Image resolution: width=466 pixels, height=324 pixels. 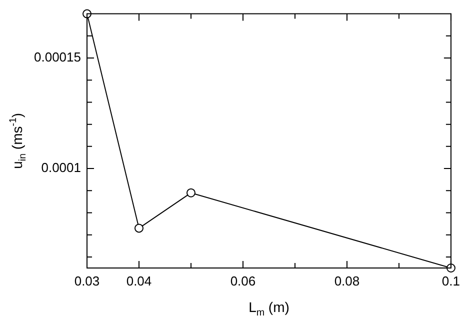 What do you see at coordinates (451, 280) in the screenshot?
I see `x-tick-label: 0.1` at bounding box center [451, 280].